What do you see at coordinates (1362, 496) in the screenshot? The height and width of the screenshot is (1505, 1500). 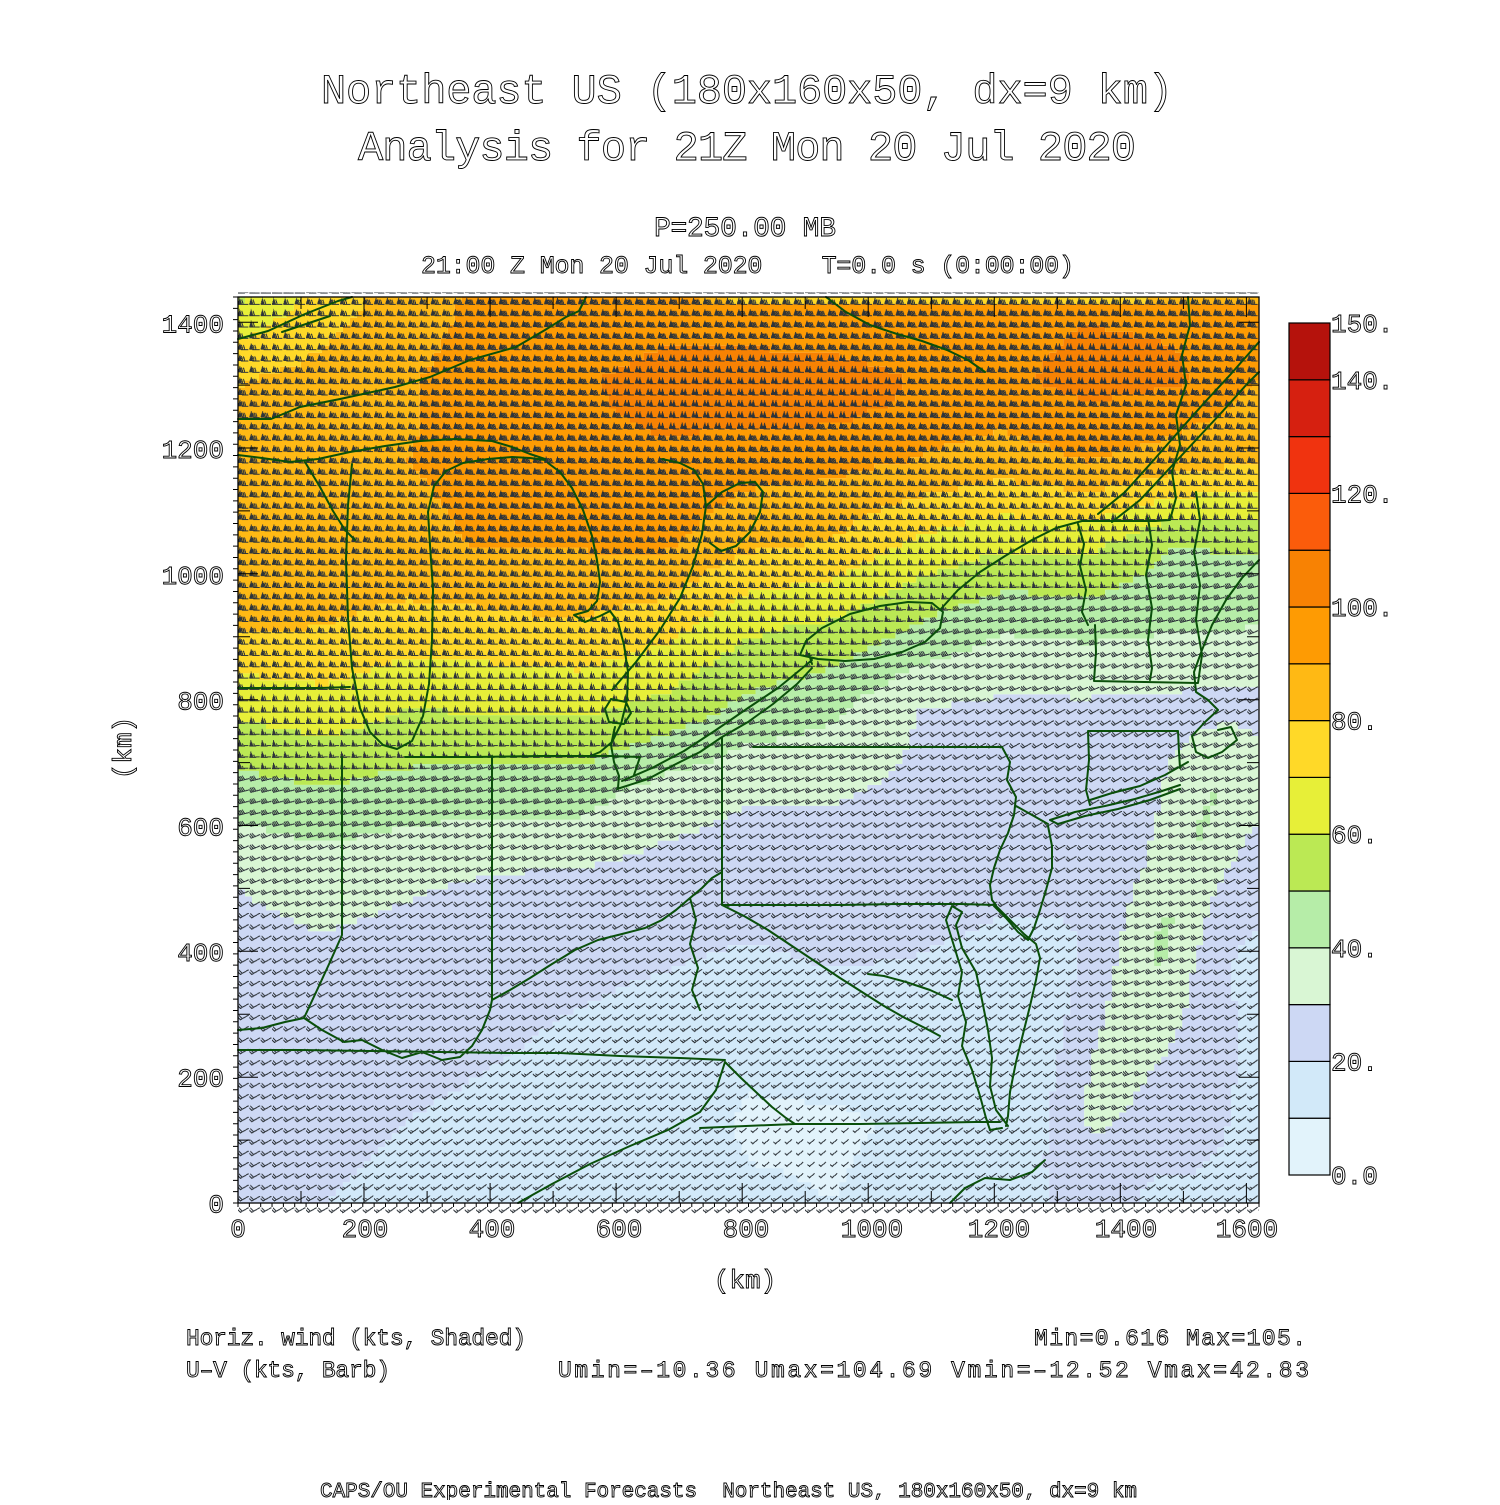 I see `svg-text: 120.` at bounding box center [1362, 496].